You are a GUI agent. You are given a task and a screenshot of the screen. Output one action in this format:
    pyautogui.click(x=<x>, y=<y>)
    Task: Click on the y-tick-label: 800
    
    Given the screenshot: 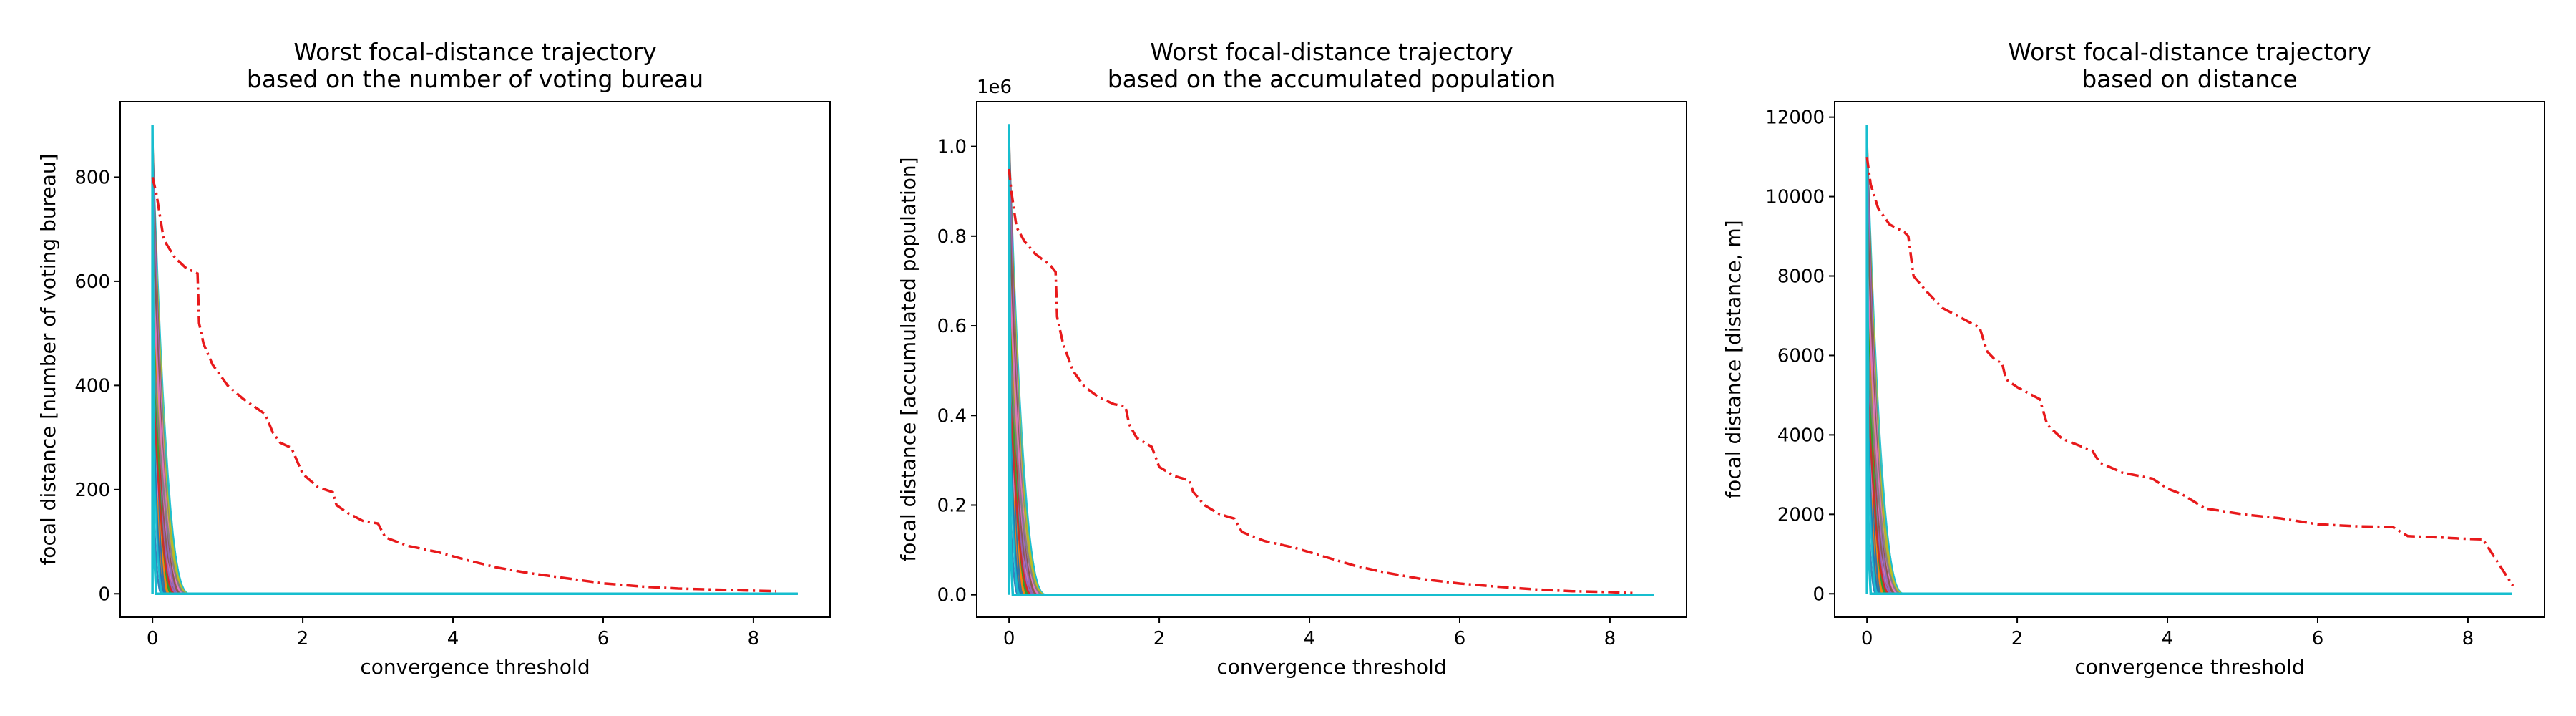 What is the action you would take?
    pyautogui.click(x=92, y=177)
    